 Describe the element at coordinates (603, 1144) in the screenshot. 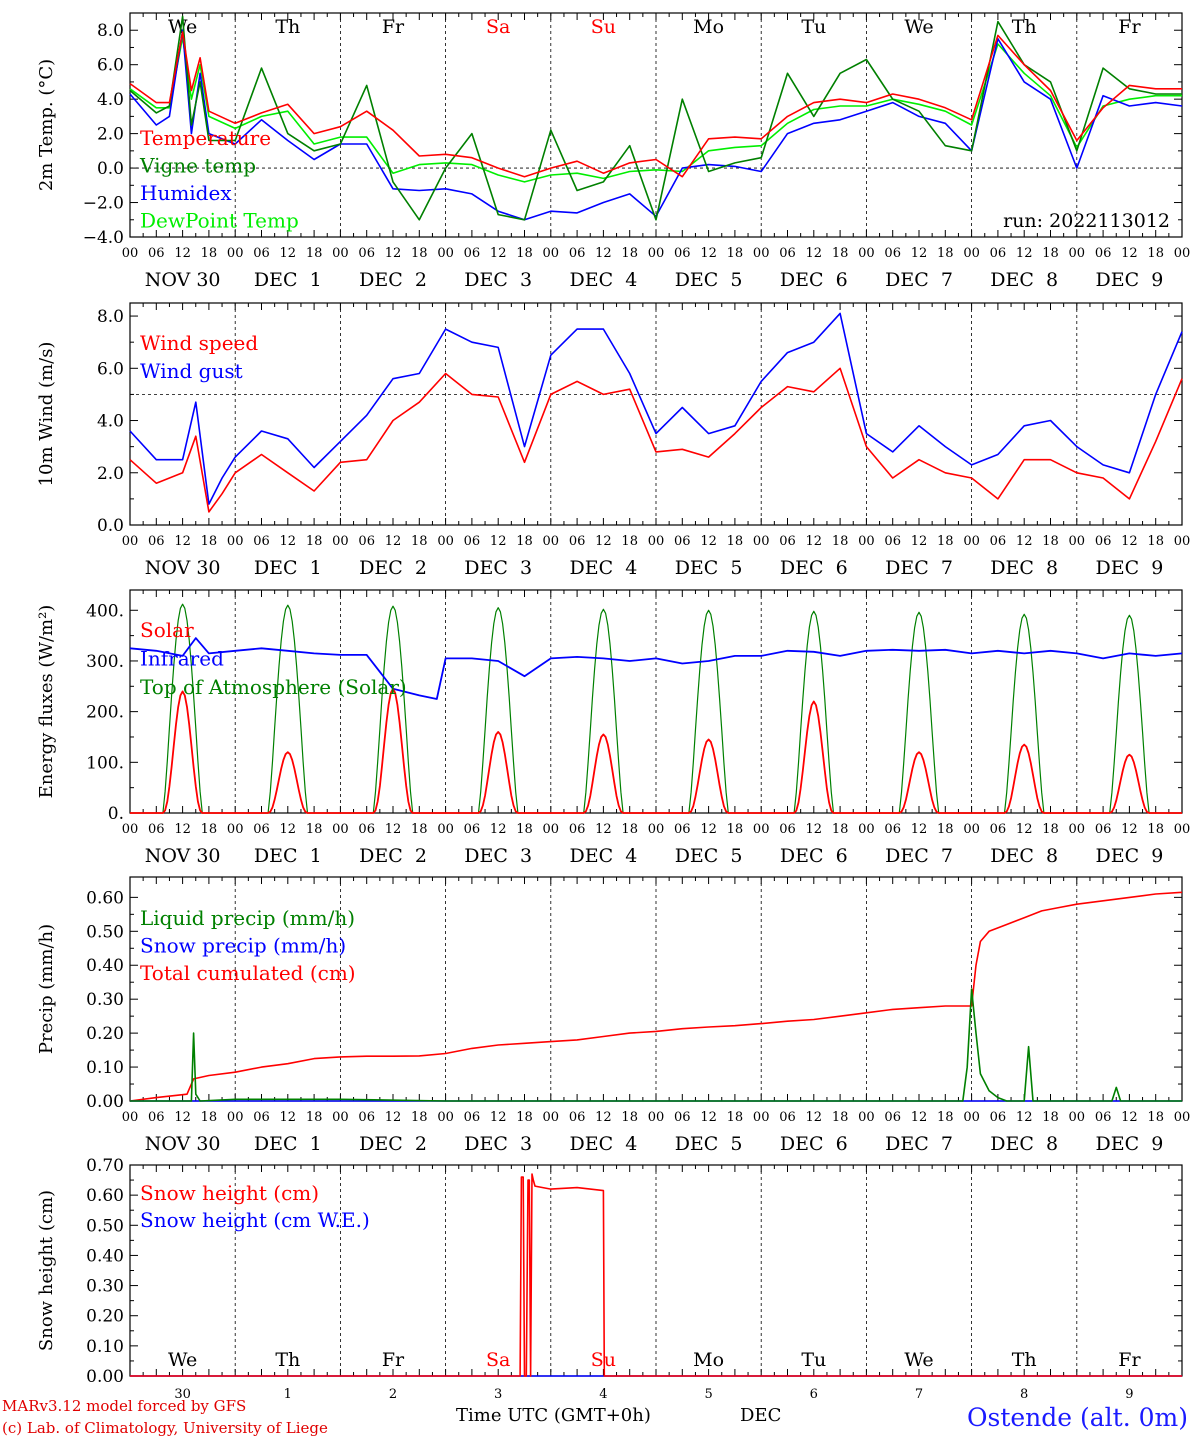

I see `date-label: DEC 4` at that location.